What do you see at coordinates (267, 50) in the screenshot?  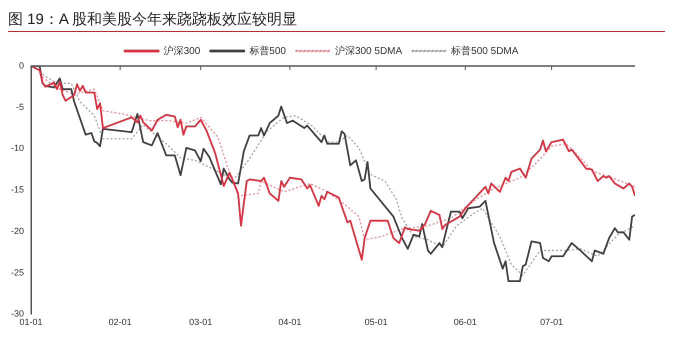 I see `legend-label: 标普500` at bounding box center [267, 50].